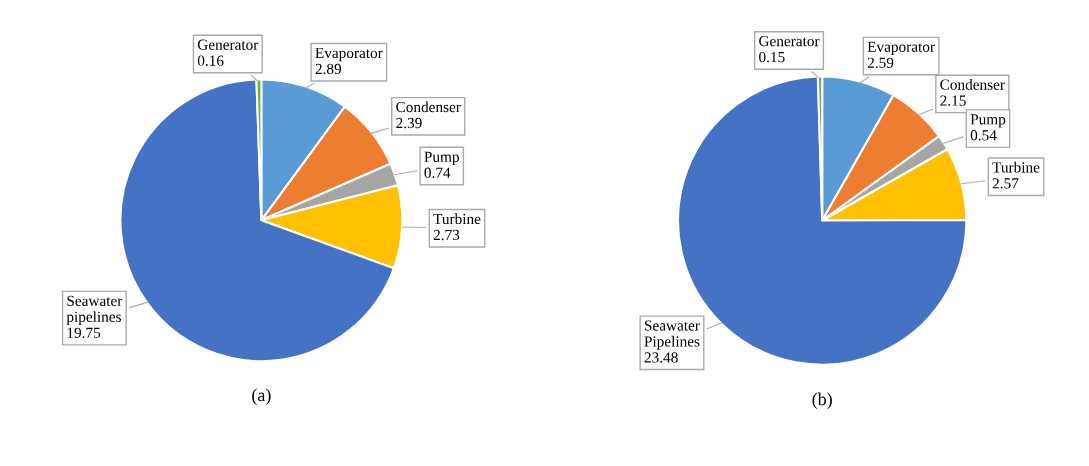 The height and width of the screenshot is (466, 1089). Describe the element at coordinates (953, 100) in the screenshot. I see `data-label: 2.15` at that location.